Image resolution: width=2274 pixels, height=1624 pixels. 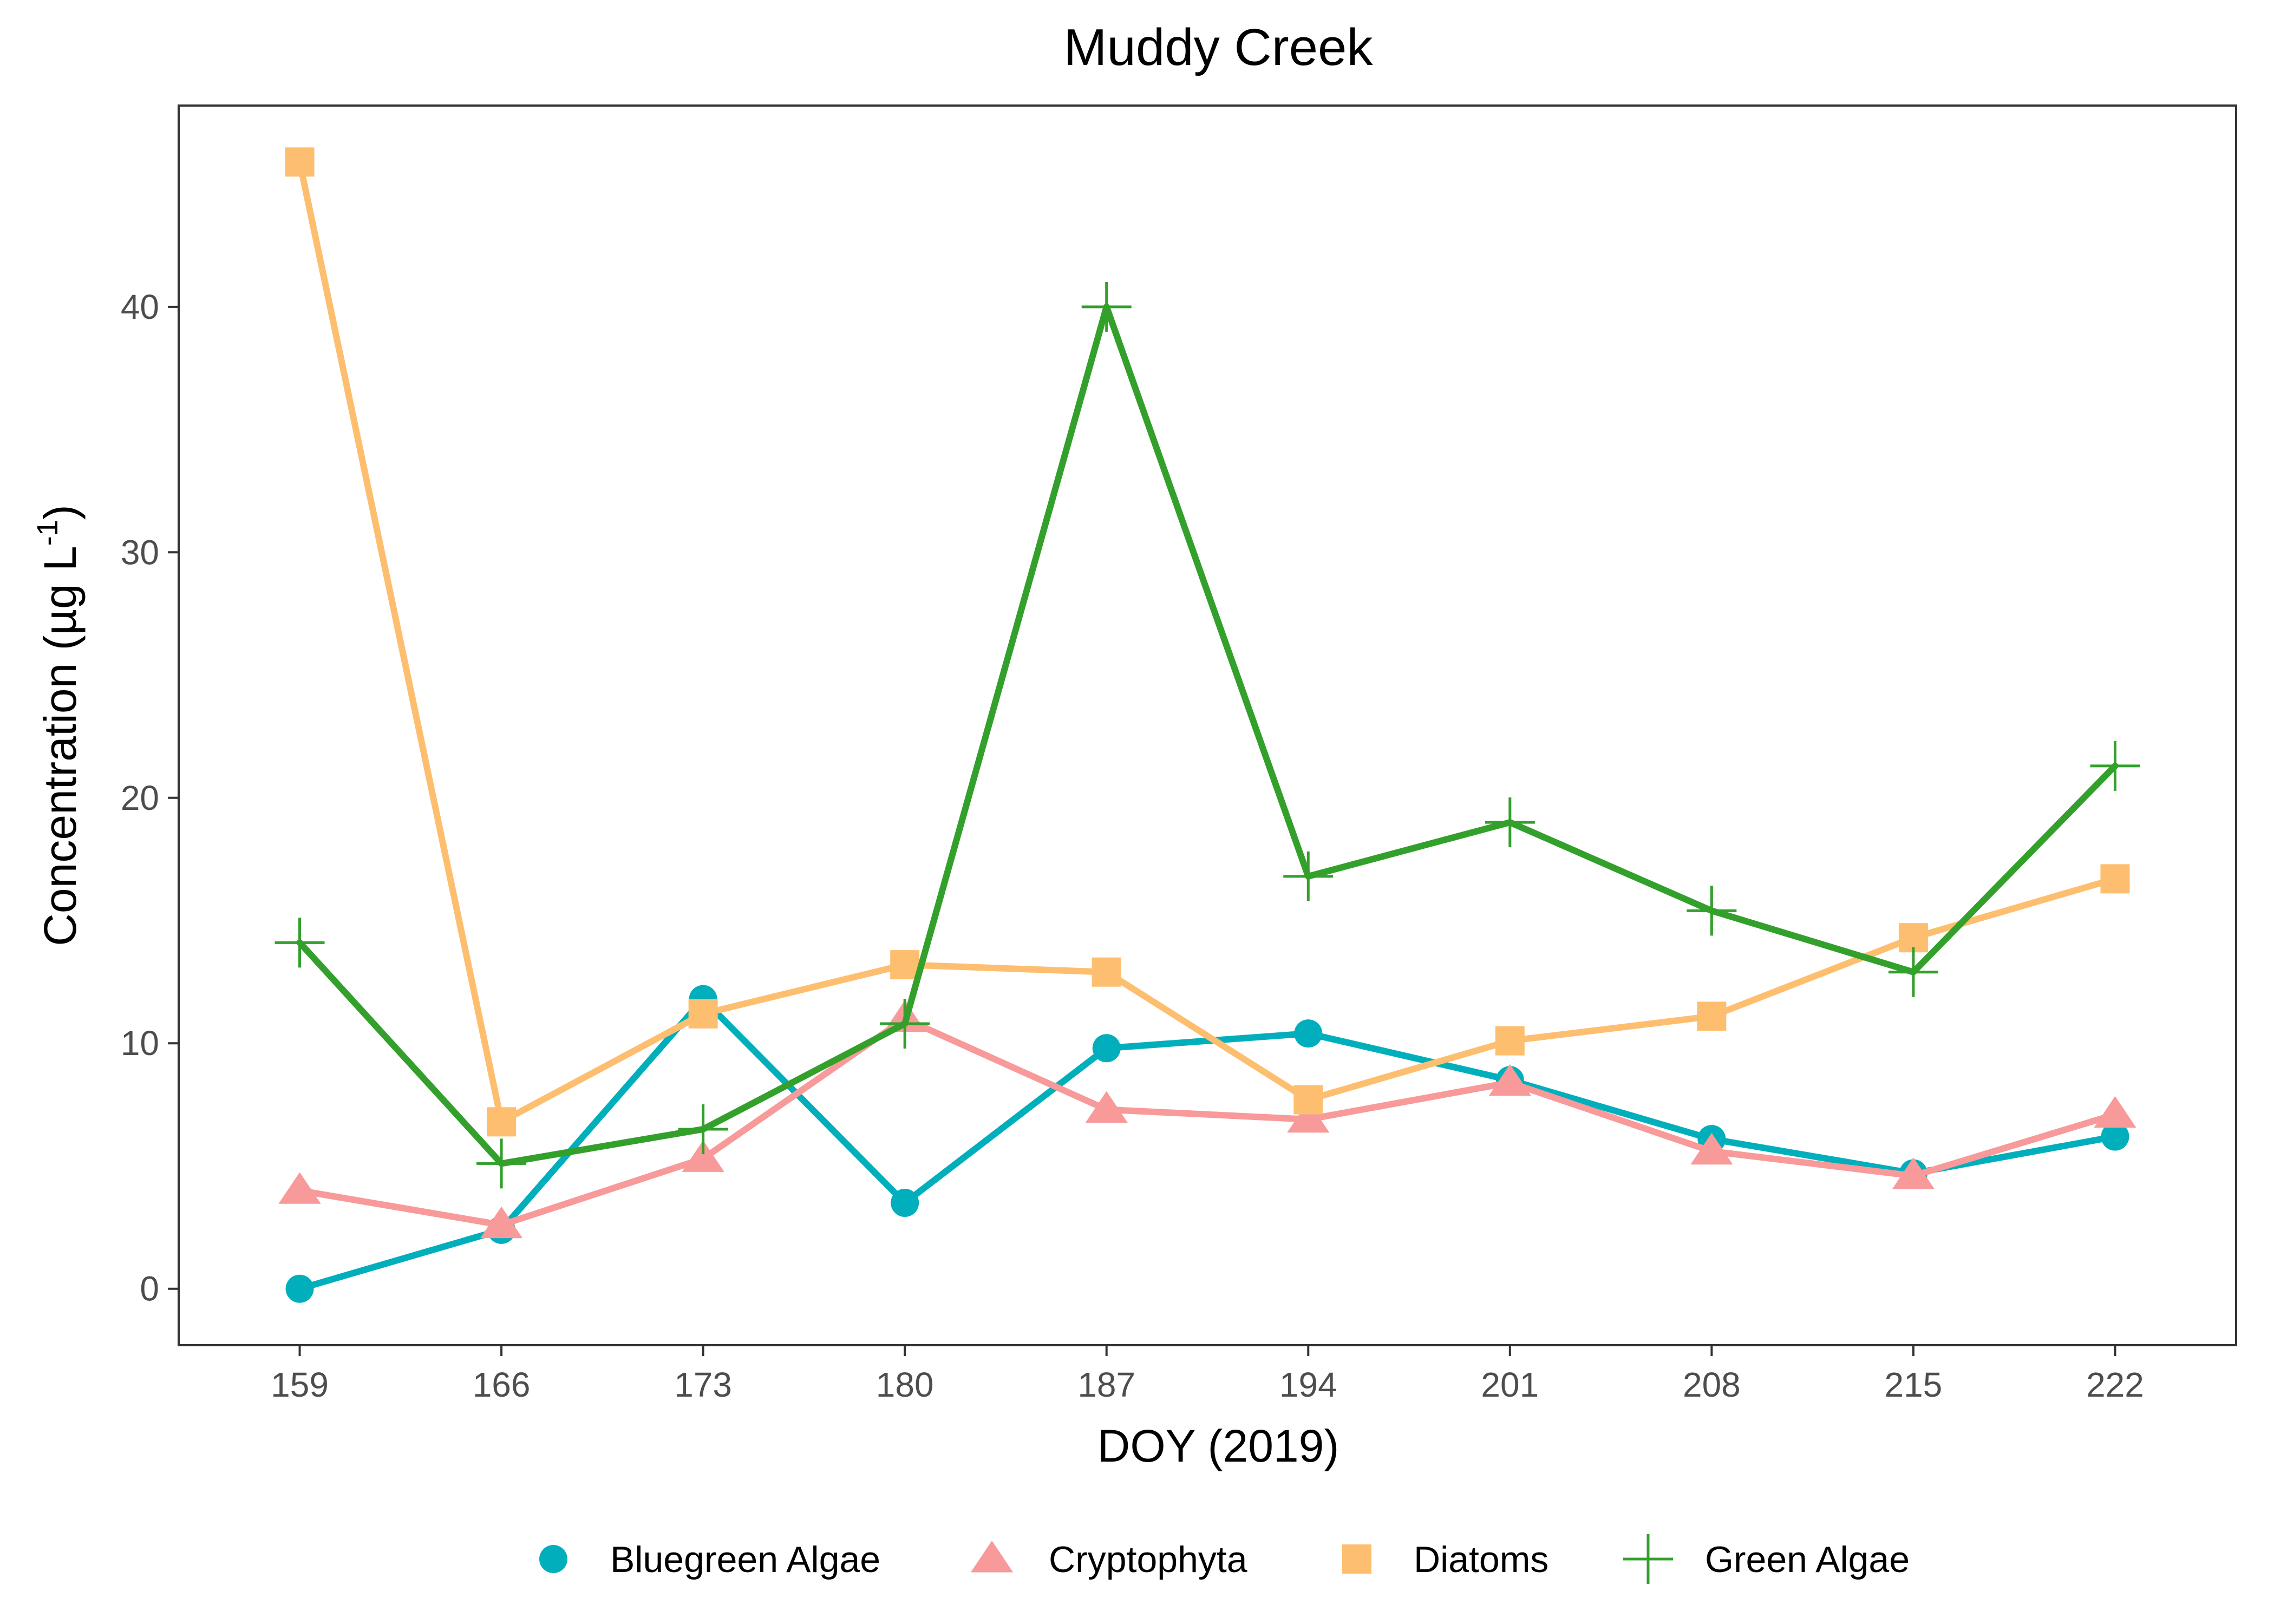 What do you see at coordinates (1648, 1559) in the screenshot?
I see `legend-key-green-algae` at bounding box center [1648, 1559].